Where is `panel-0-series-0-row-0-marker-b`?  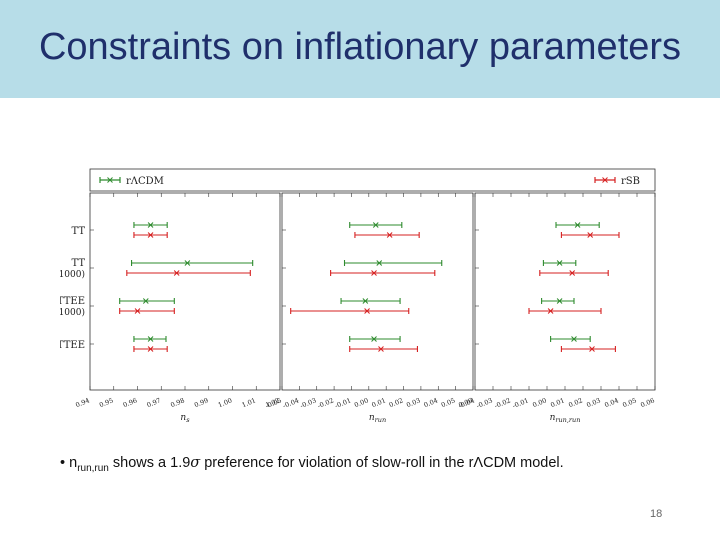 panel-0-series-0-row-0-marker-b is located at coordinates (150, 225).